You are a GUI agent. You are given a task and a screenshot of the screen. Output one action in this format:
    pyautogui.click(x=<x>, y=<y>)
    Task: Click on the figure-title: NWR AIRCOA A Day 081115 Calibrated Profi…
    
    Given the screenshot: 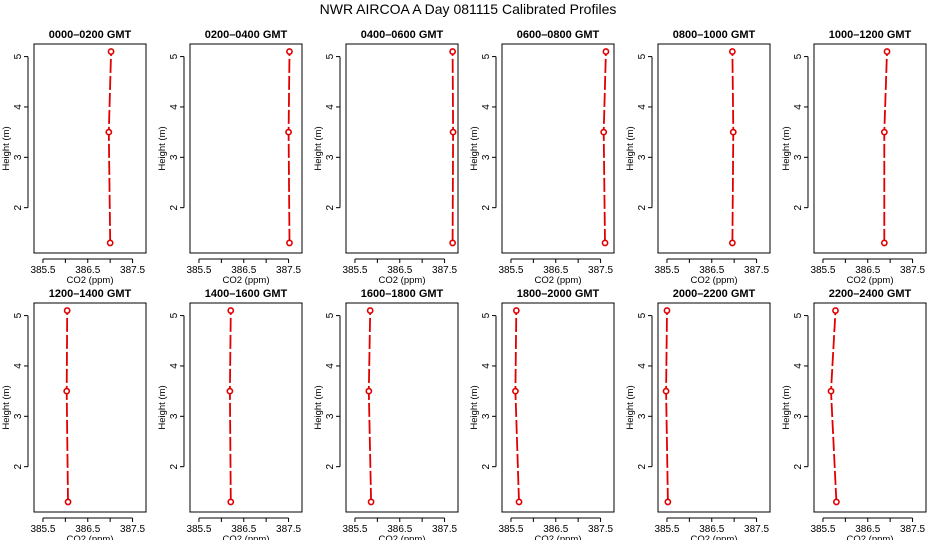 What is the action you would take?
    pyautogui.click(x=468, y=9)
    